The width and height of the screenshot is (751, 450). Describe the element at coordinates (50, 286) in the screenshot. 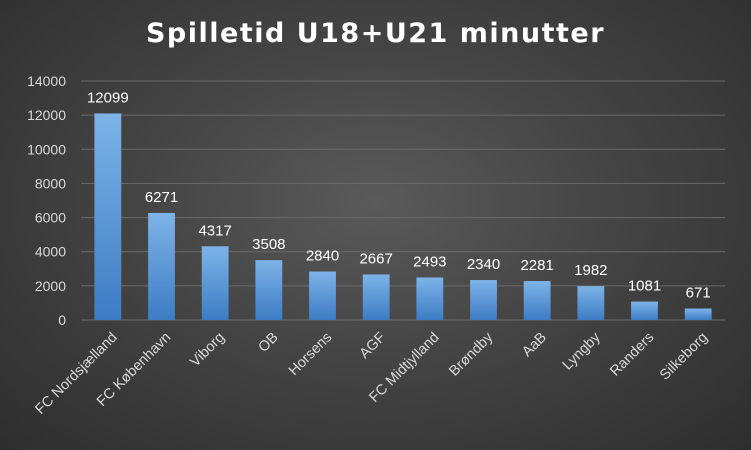

I see `y-tick-label: 2000` at that location.